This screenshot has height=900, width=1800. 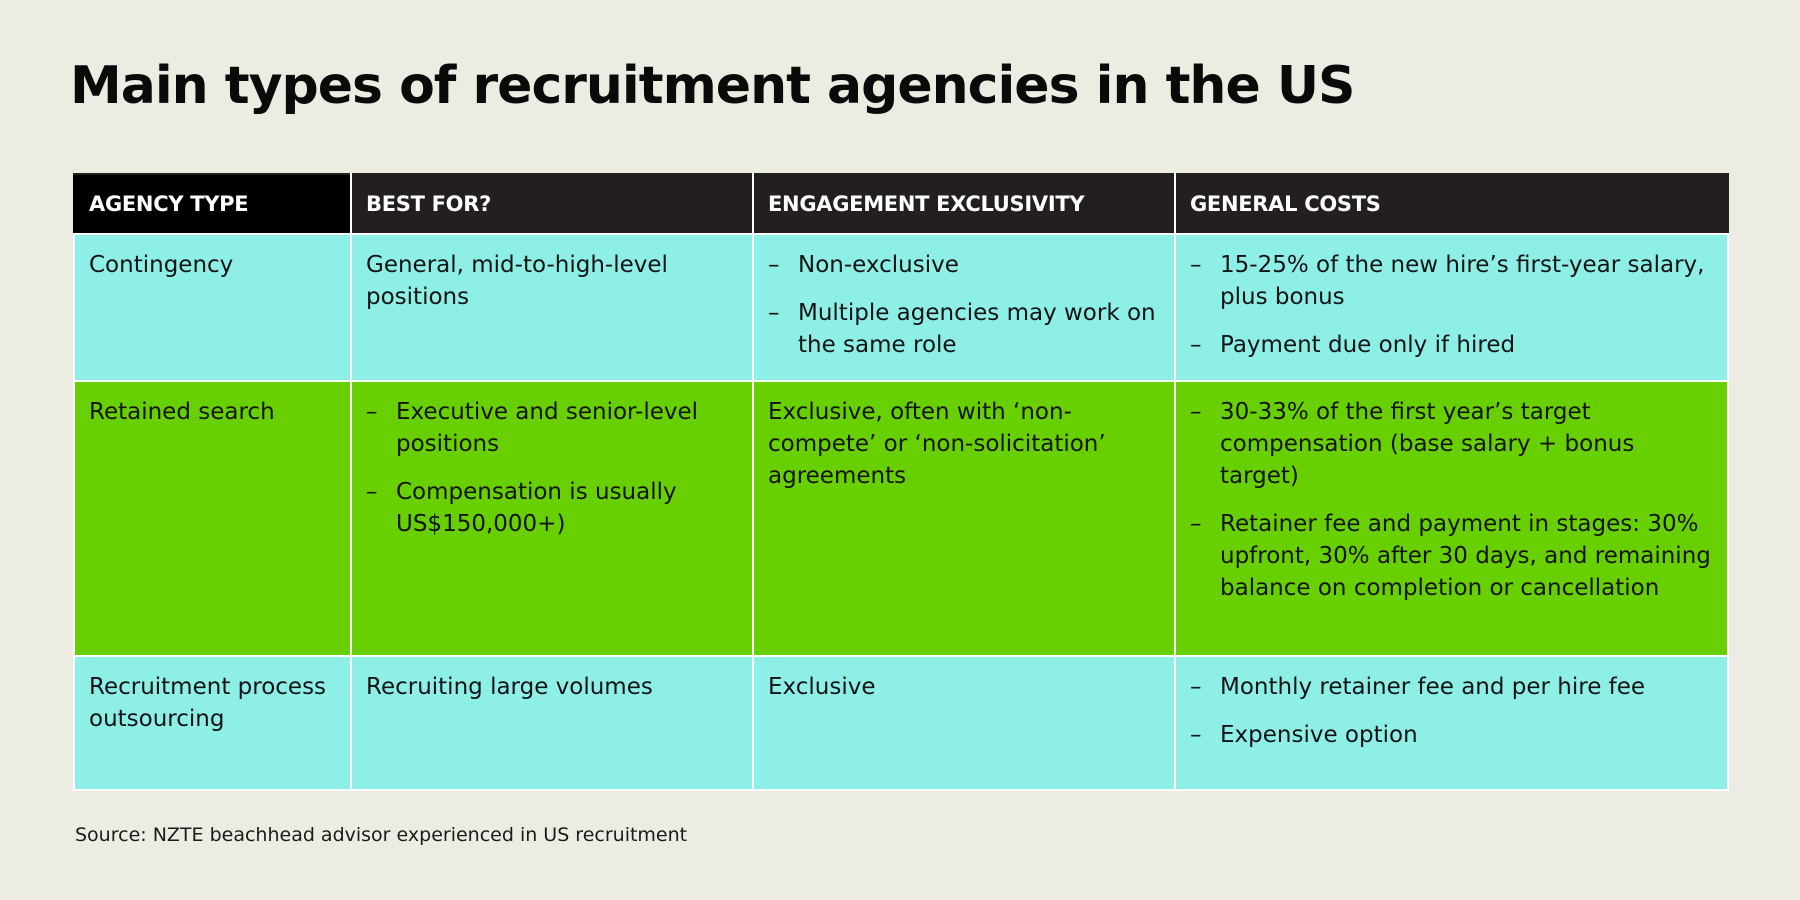 I want to click on list-item: – Compensation is usually US$150,000+), so click(x=552, y=508).